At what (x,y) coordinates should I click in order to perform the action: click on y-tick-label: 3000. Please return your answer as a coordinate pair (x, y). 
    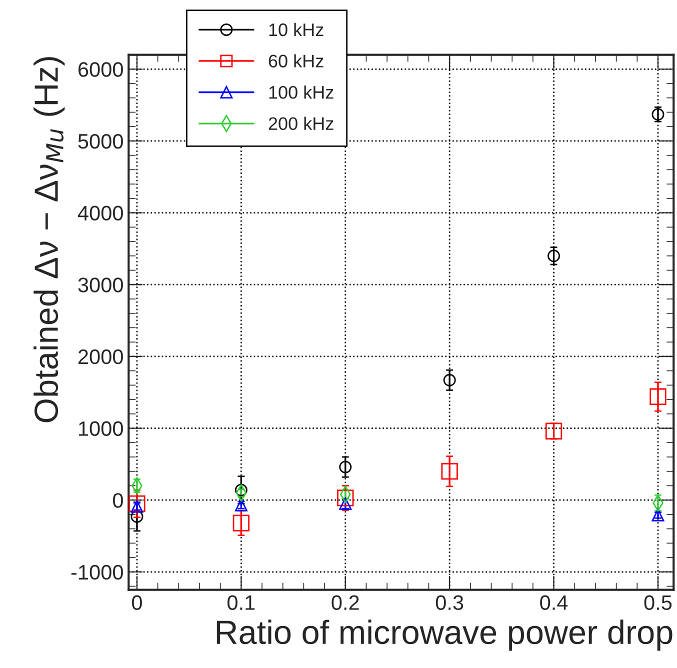
    Looking at the image, I should click on (100, 285).